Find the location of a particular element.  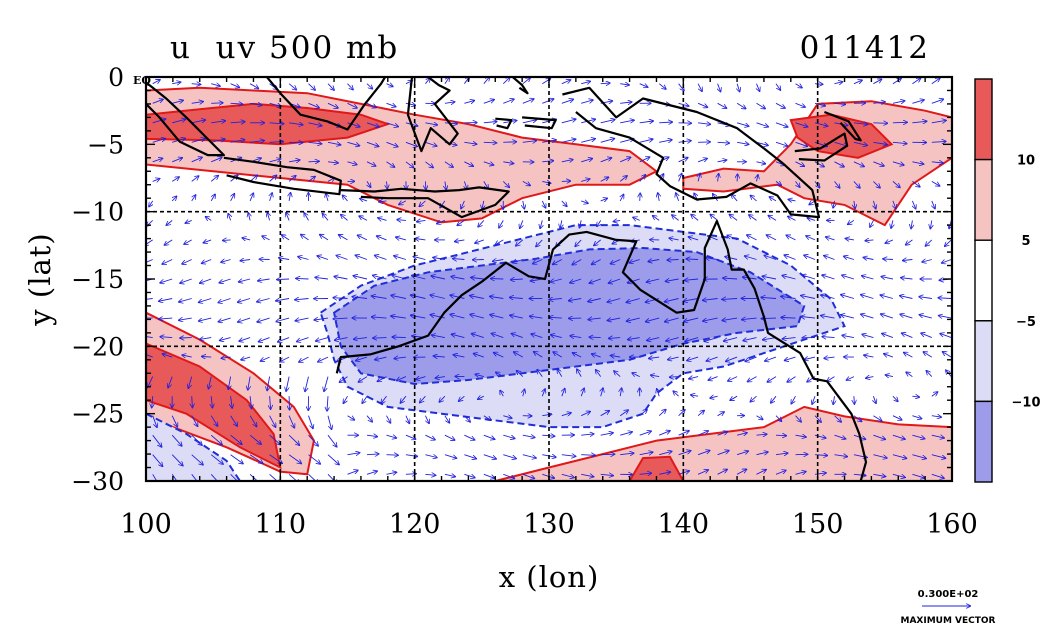

title-left: u uv 500 mb is located at coordinates (284, 48).